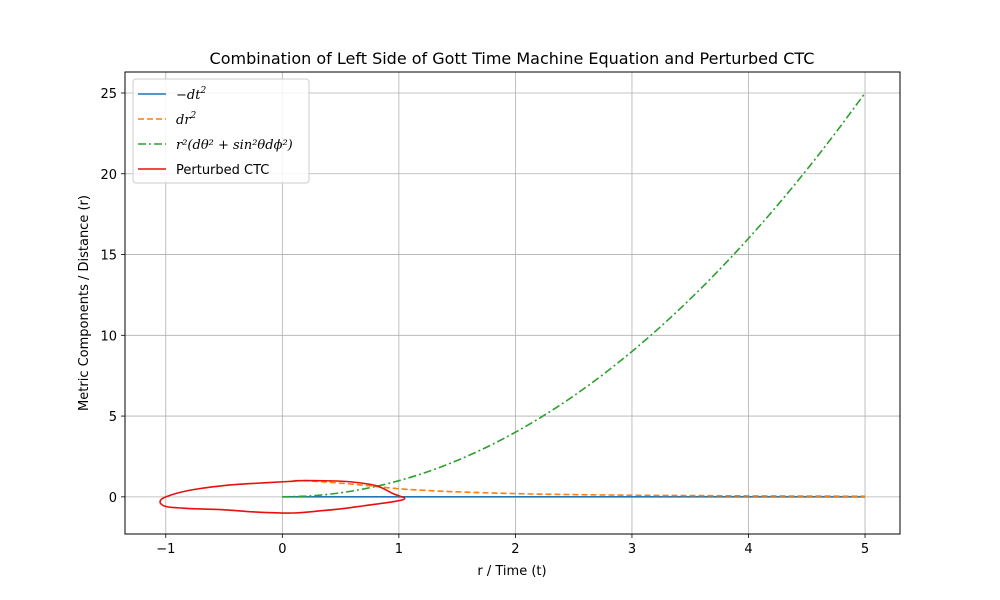 The height and width of the screenshot is (600, 1000). What do you see at coordinates (191, 94) in the screenshot?
I see `legend-label-1: −dt2` at bounding box center [191, 94].